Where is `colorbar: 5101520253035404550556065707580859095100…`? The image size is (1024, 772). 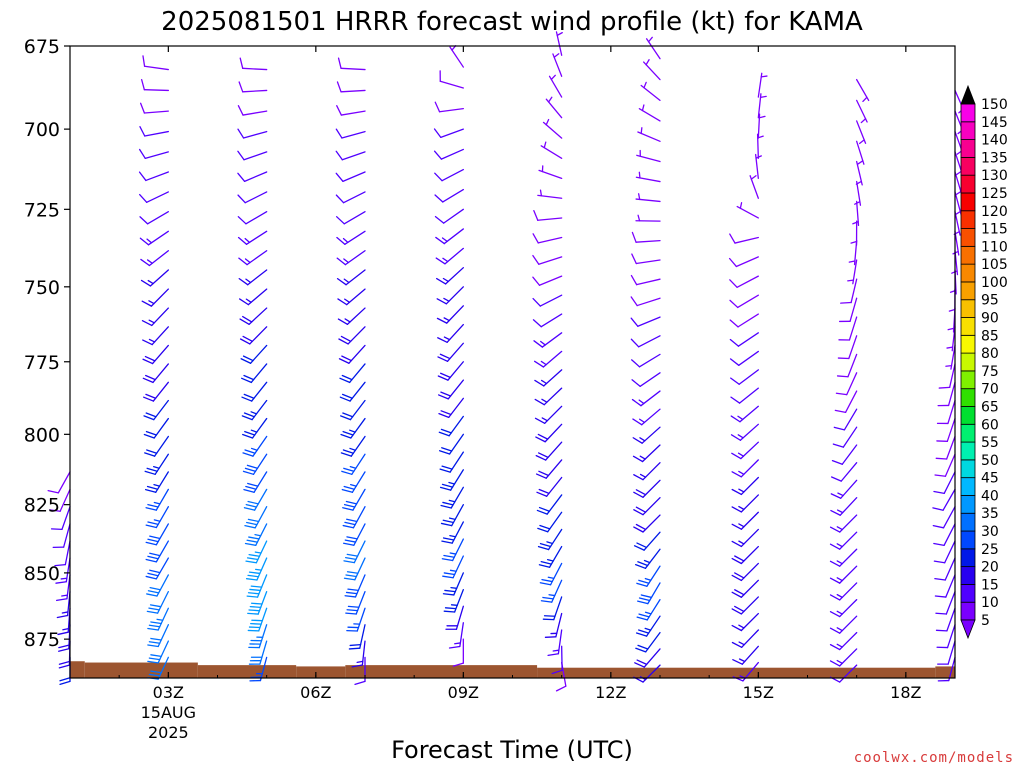 colorbar: 5101520253035404550556065707580859095100… is located at coordinates (984, 362).